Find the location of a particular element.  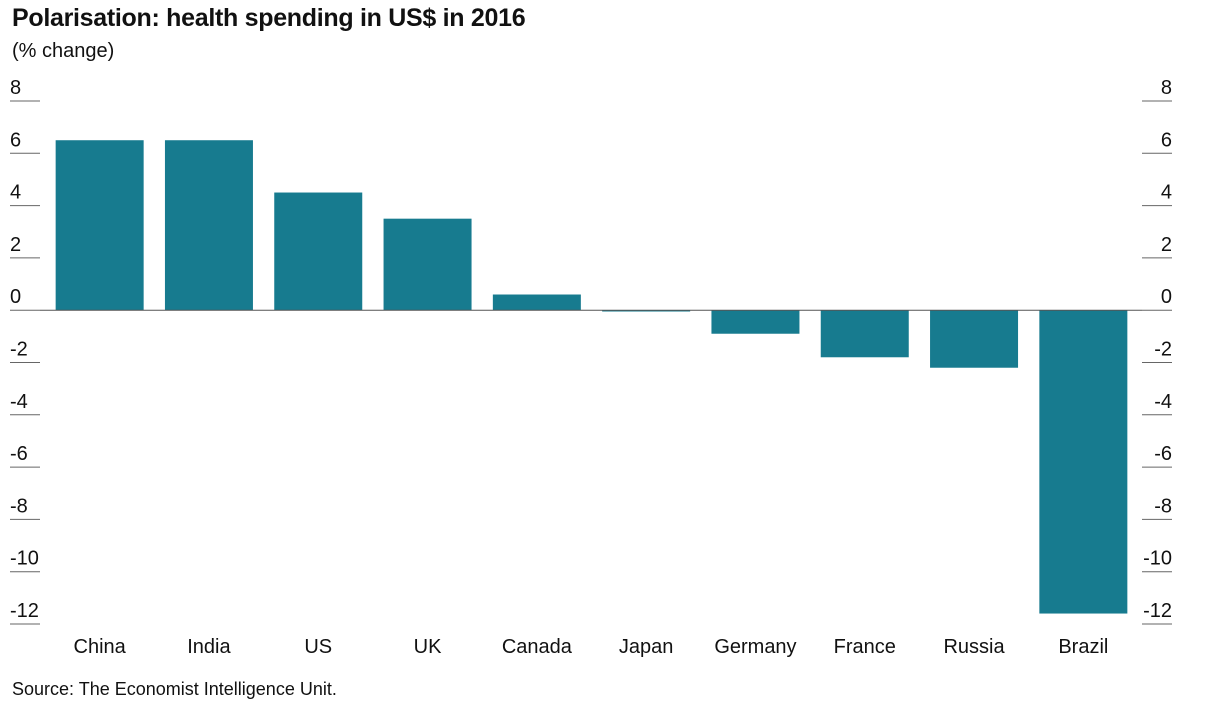

x-category-label: India is located at coordinates (209, 647).